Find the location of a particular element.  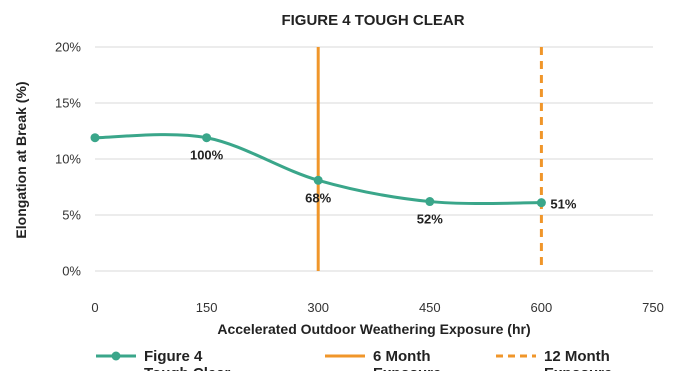

legend-item-1: Figure 4Tough Clear is located at coordinates (163, 359).